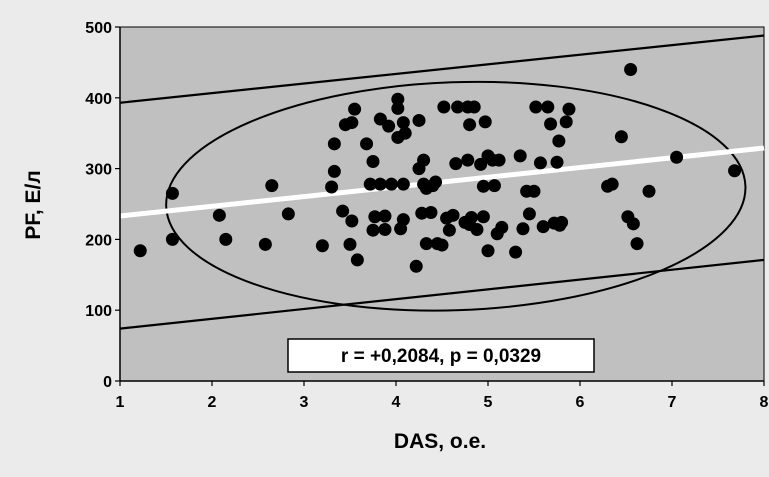  I want to click on annotation-text: r = +0,2084, p = 0,0329, so click(441, 356).